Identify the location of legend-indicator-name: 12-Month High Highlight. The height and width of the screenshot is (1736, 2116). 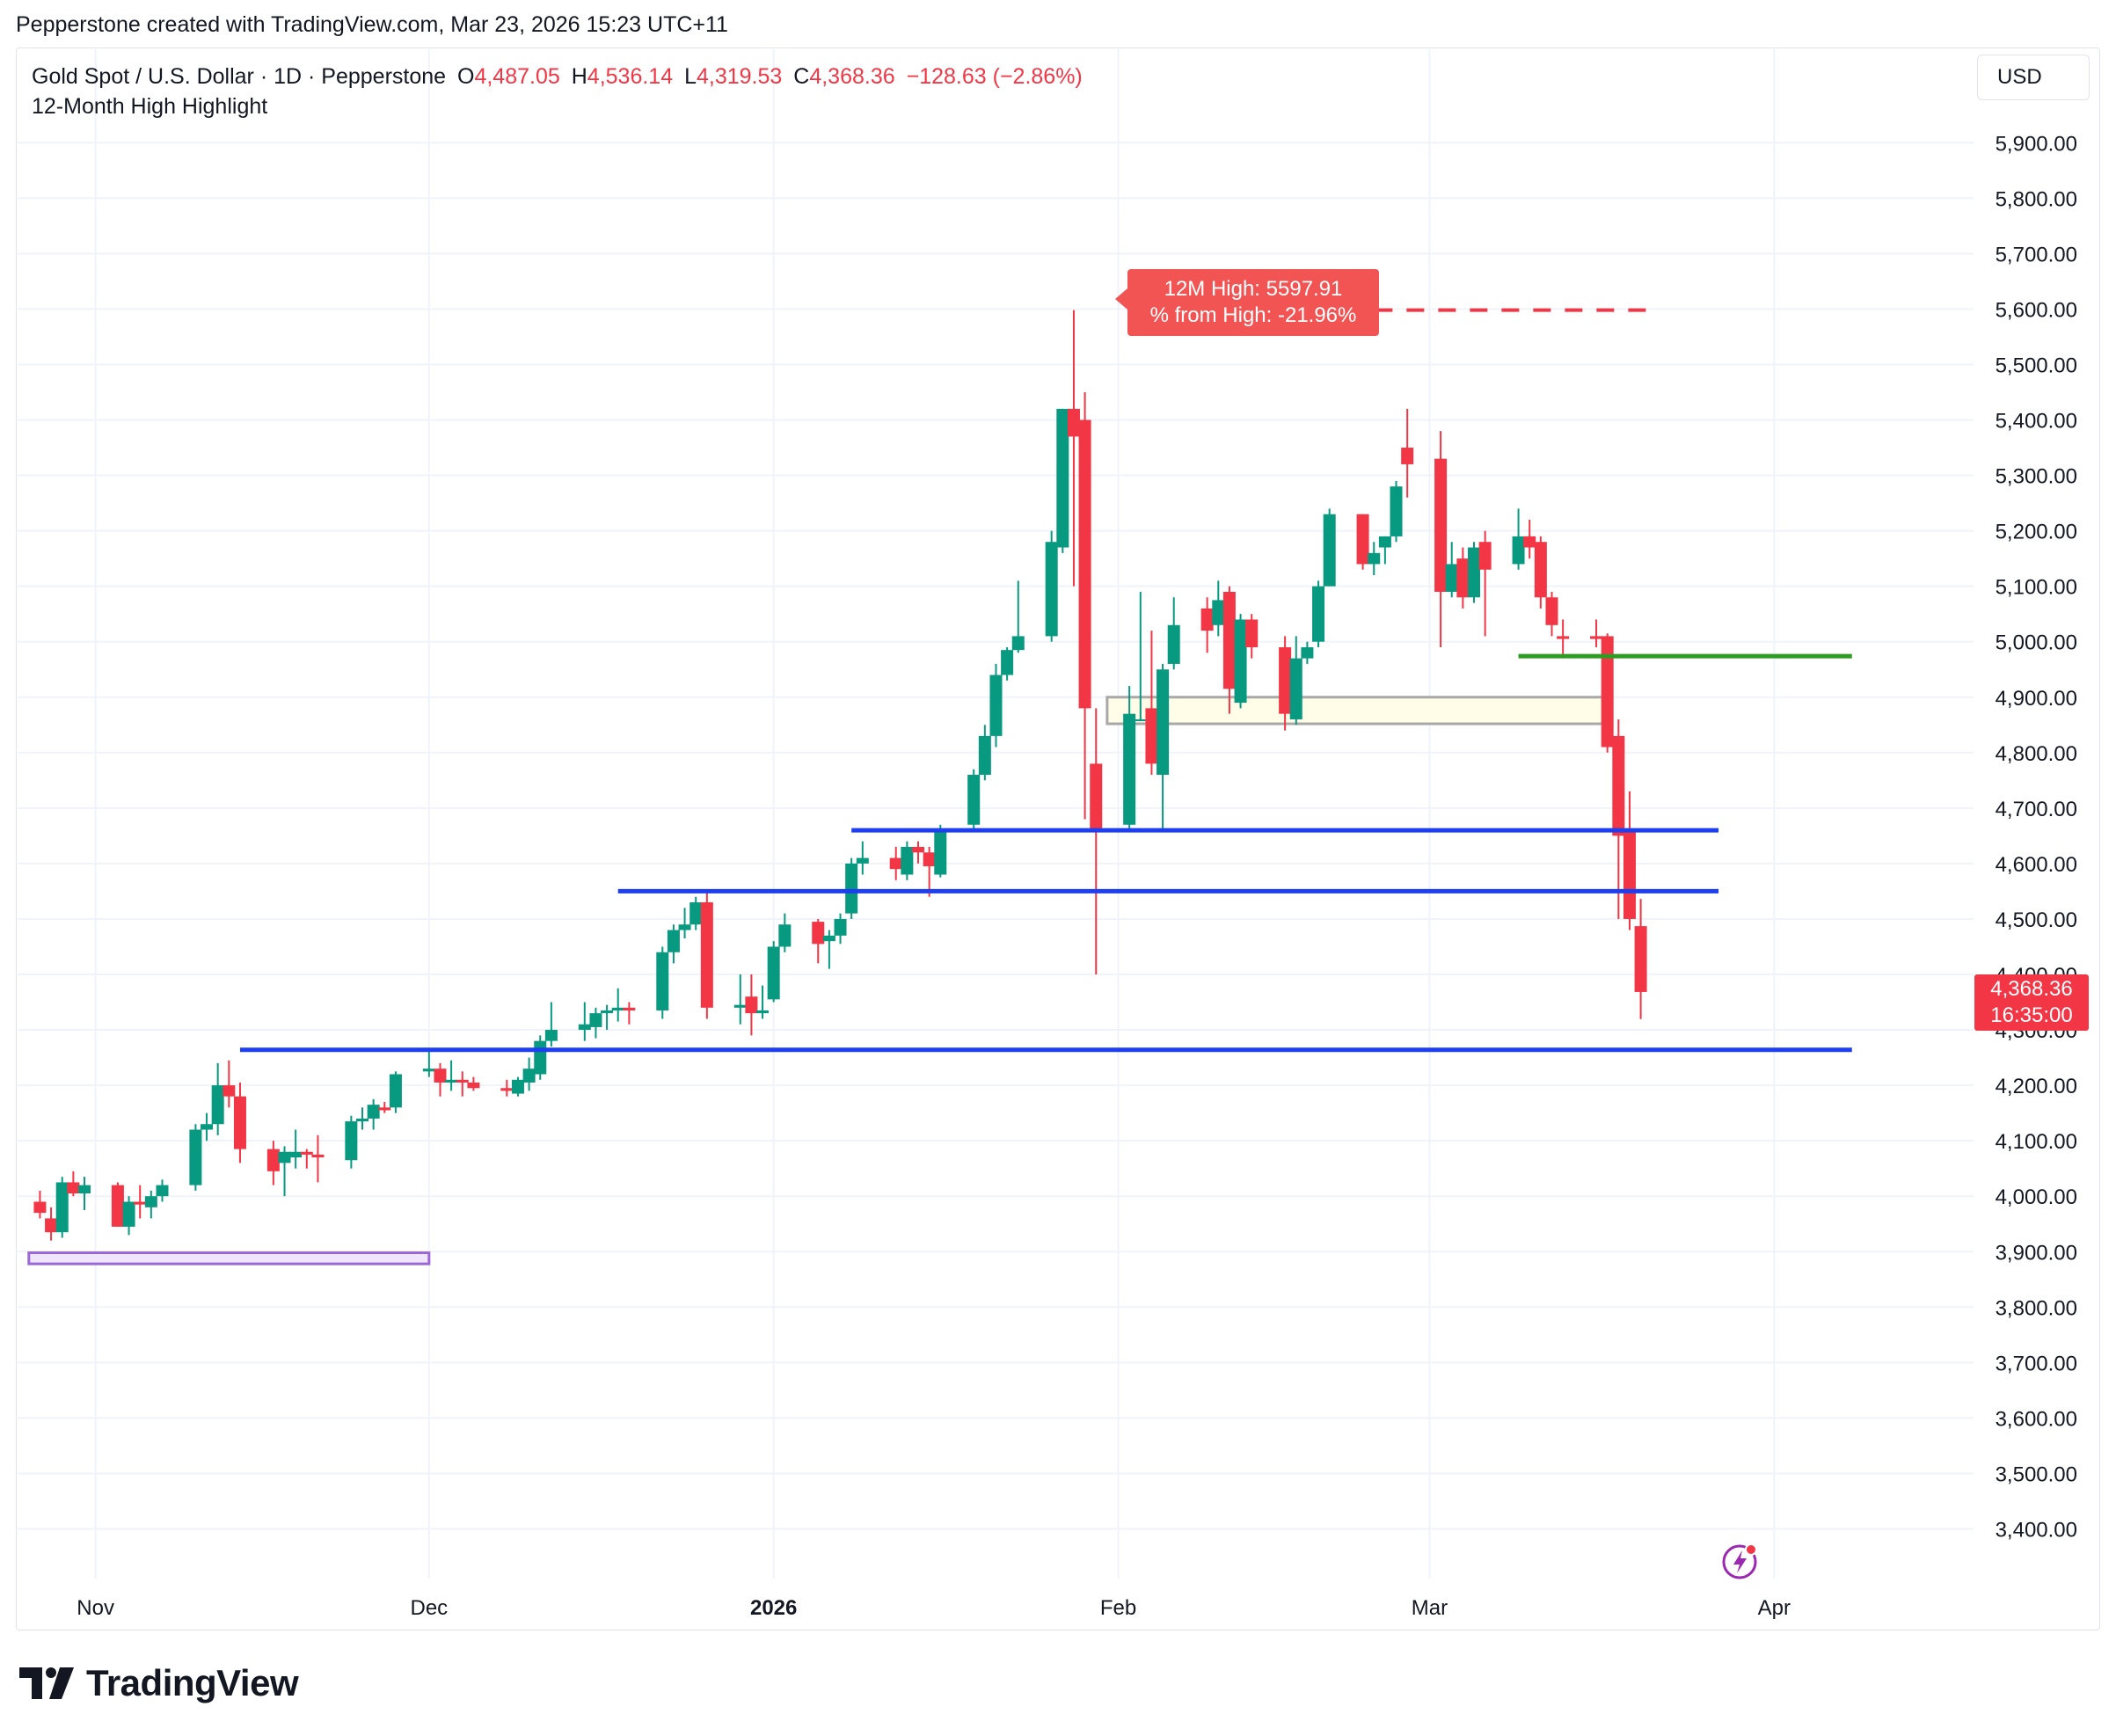
(150, 107).